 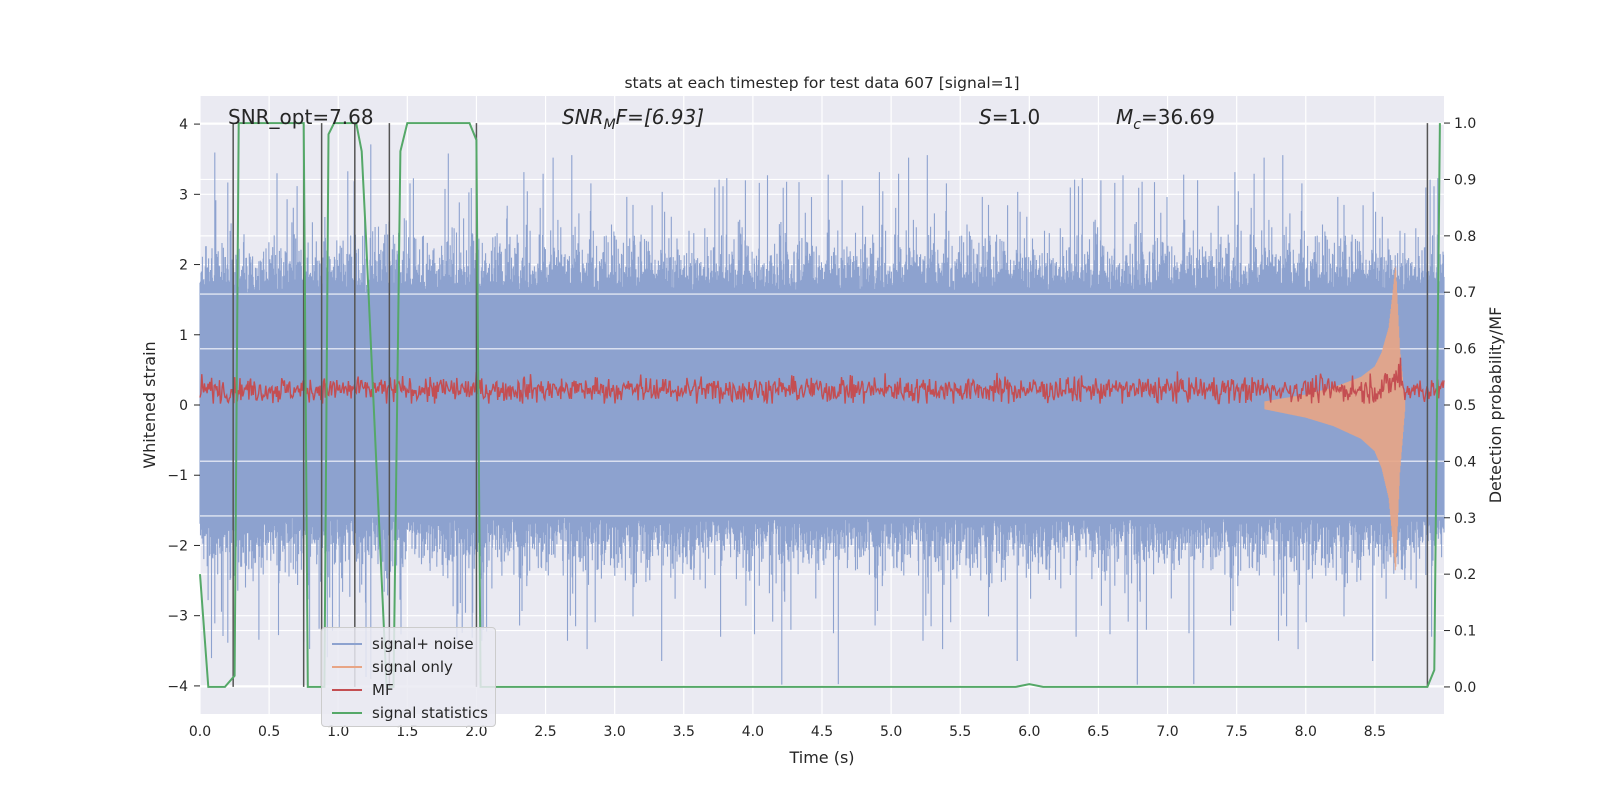 What do you see at coordinates (183, 406) in the screenshot?
I see `y-tick-label: 0` at bounding box center [183, 406].